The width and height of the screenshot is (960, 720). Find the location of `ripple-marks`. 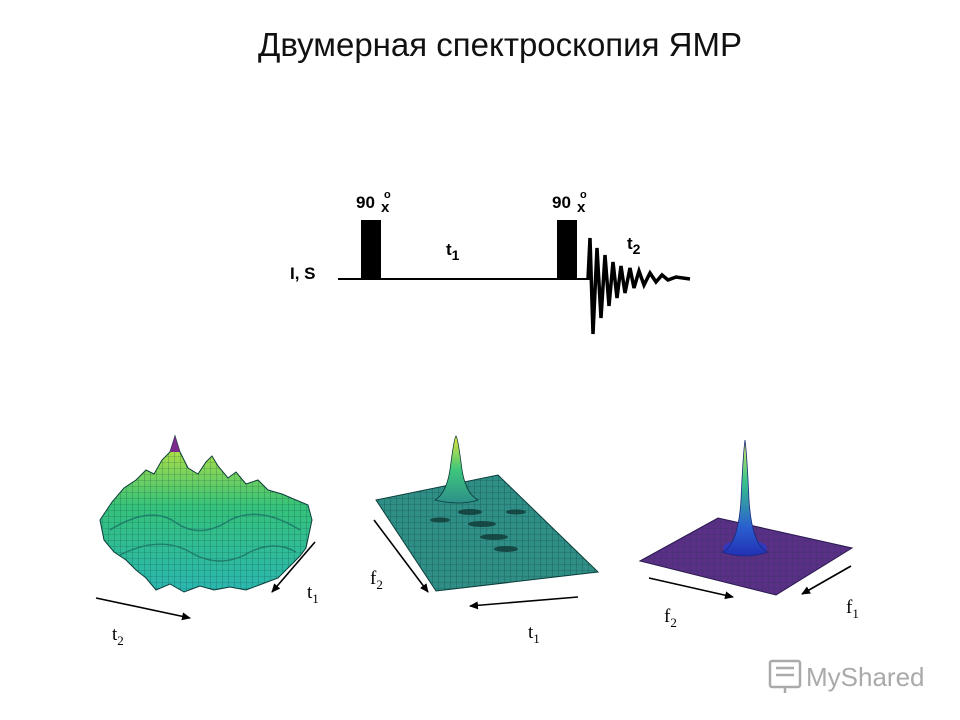

ripple-marks is located at coordinates (478, 530).